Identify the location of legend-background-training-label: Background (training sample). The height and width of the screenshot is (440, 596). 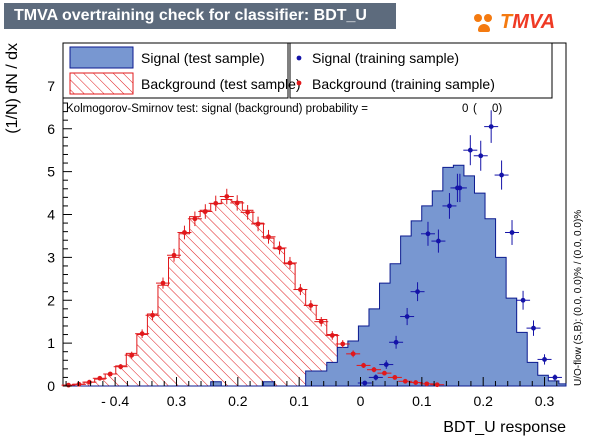
(403, 84).